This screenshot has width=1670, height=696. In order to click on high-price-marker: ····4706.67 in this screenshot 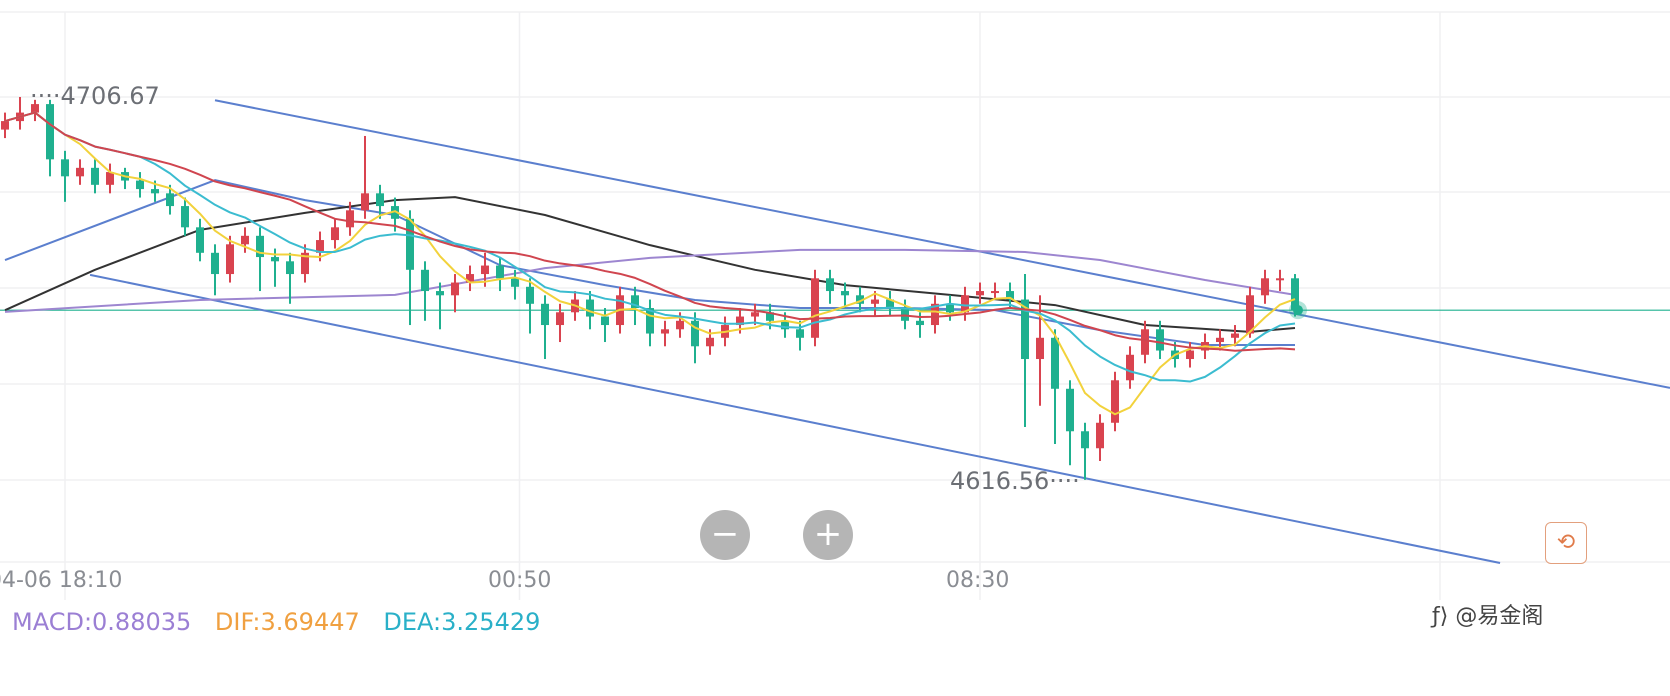, I will do `click(95, 96)`.